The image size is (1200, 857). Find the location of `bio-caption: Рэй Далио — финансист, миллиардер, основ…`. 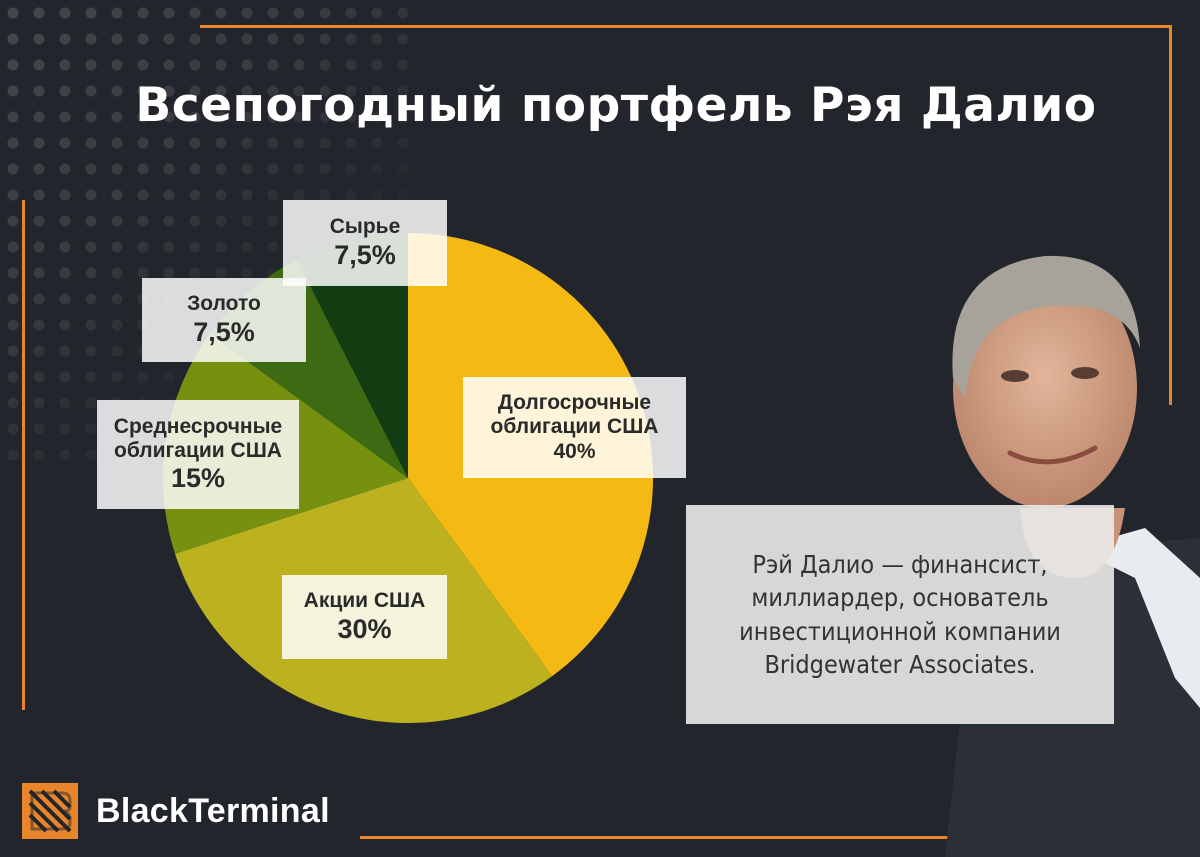

bio-caption: Рэй Далио — финансист, миллиардер, основ… is located at coordinates (900, 614).